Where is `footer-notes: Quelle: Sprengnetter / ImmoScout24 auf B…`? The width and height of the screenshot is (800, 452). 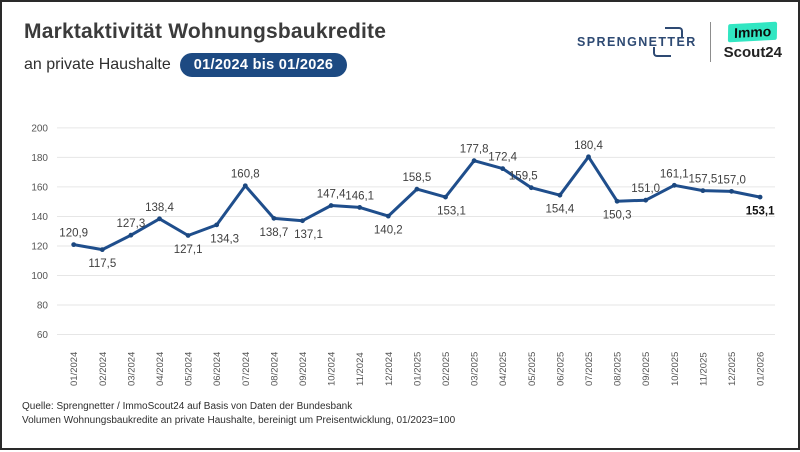
footer-notes: Quelle: Sprengnetter / ImmoScout24 auf B… is located at coordinates (238, 414).